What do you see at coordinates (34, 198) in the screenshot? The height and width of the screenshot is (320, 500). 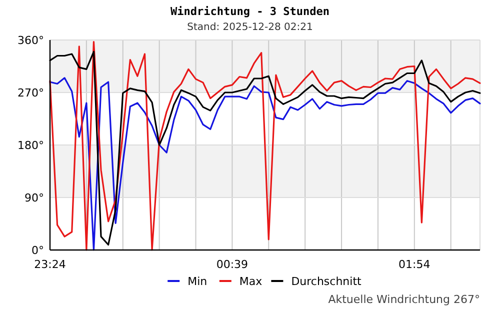 I see `y-tick-label: 90°` at bounding box center [34, 198].